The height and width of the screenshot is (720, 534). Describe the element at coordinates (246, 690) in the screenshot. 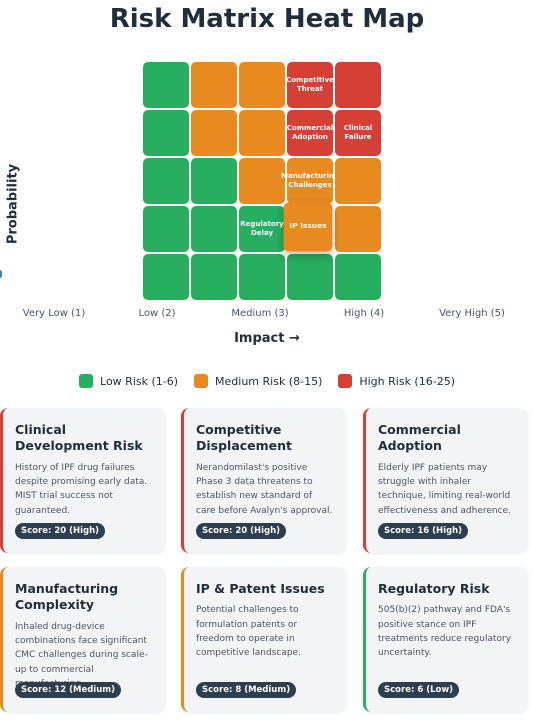

I see `score-badge: Score: 8 (Medium)` at that location.